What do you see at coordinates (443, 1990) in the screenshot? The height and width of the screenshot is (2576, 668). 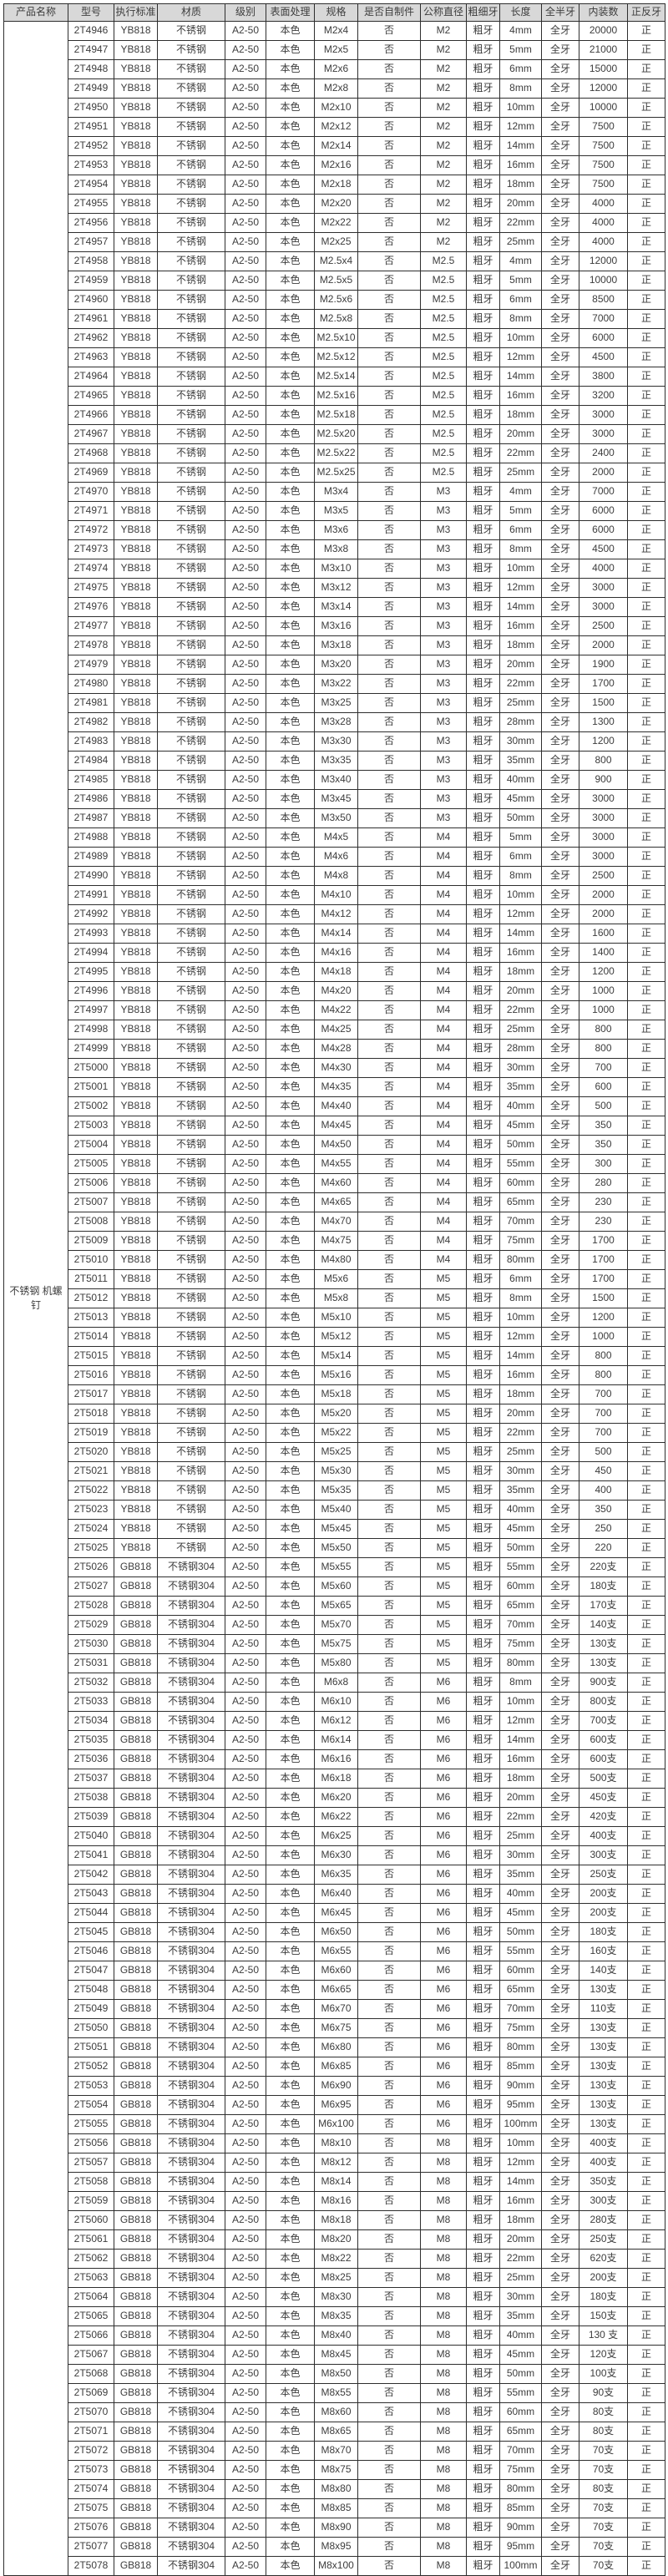 I see `diameter-cell: M6` at bounding box center [443, 1990].